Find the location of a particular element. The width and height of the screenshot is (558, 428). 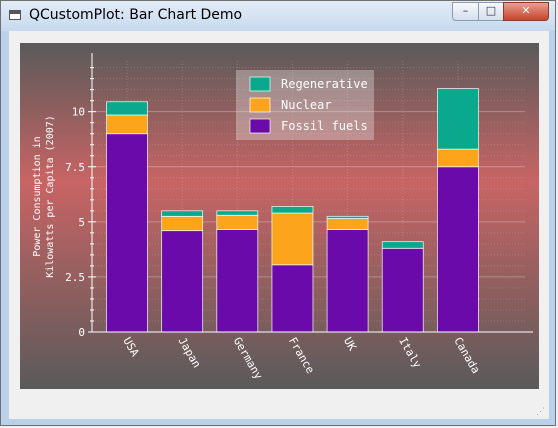

legend-label-nuclear: Nuclear is located at coordinates (306, 105).